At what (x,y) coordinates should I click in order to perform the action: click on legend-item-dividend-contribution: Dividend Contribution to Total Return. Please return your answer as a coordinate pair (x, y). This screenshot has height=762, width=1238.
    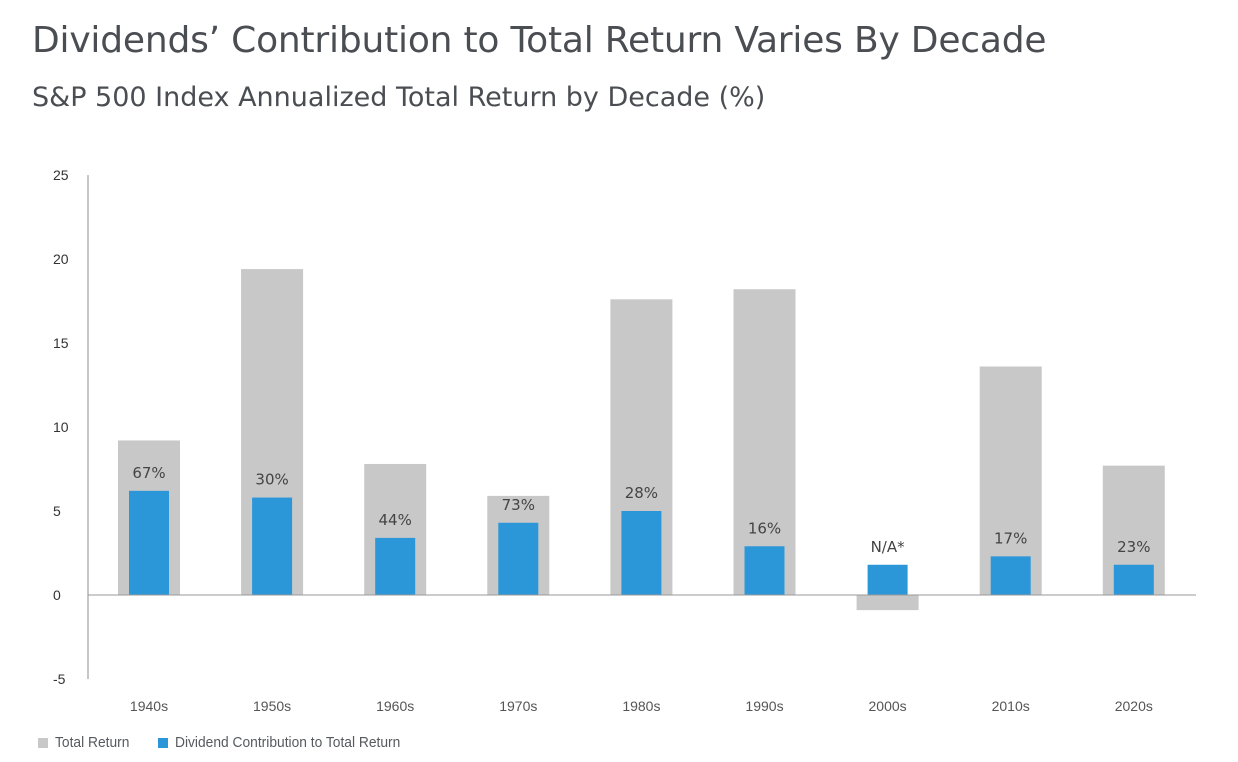
    Looking at the image, I should click on (288, 742).